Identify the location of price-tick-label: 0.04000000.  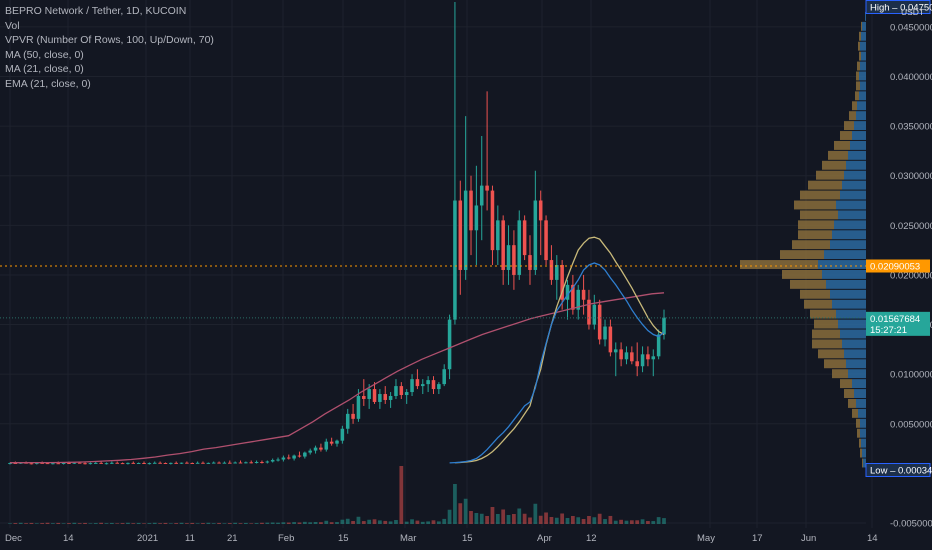
(911, 77).